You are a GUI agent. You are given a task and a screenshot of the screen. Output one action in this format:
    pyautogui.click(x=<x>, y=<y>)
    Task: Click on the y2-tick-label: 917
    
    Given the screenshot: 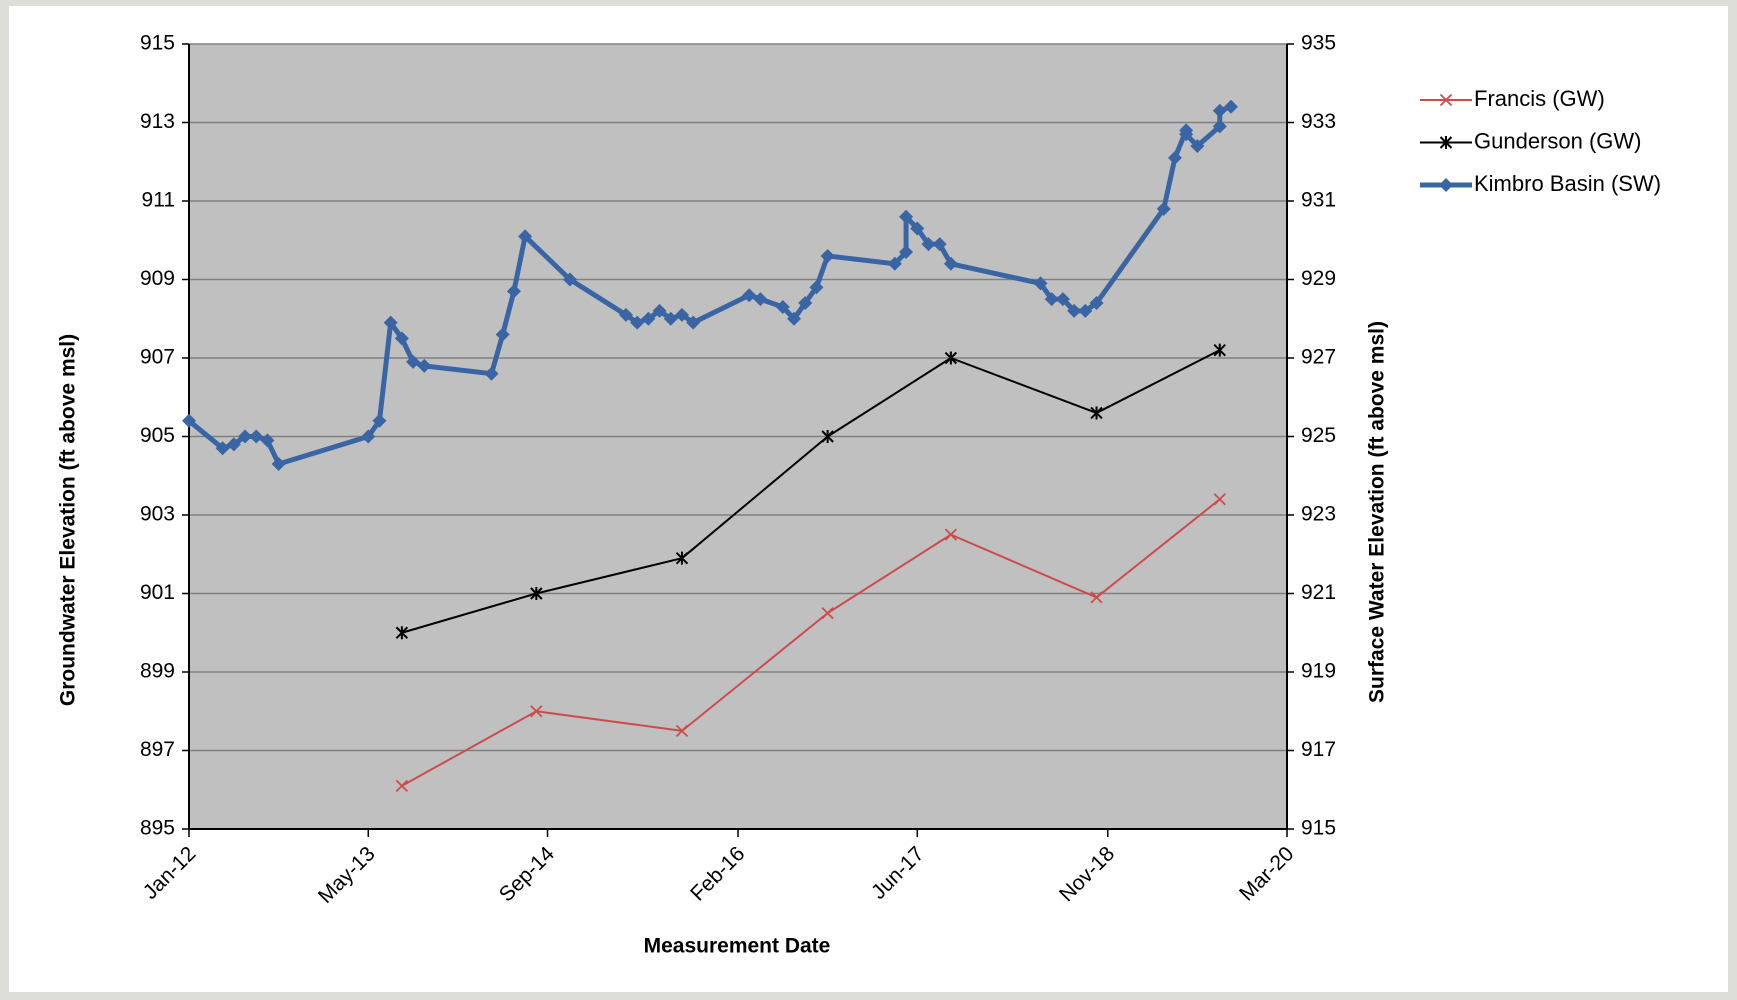 What is the action you would take?
    pyautogui.click(x=1318, y=749)
    